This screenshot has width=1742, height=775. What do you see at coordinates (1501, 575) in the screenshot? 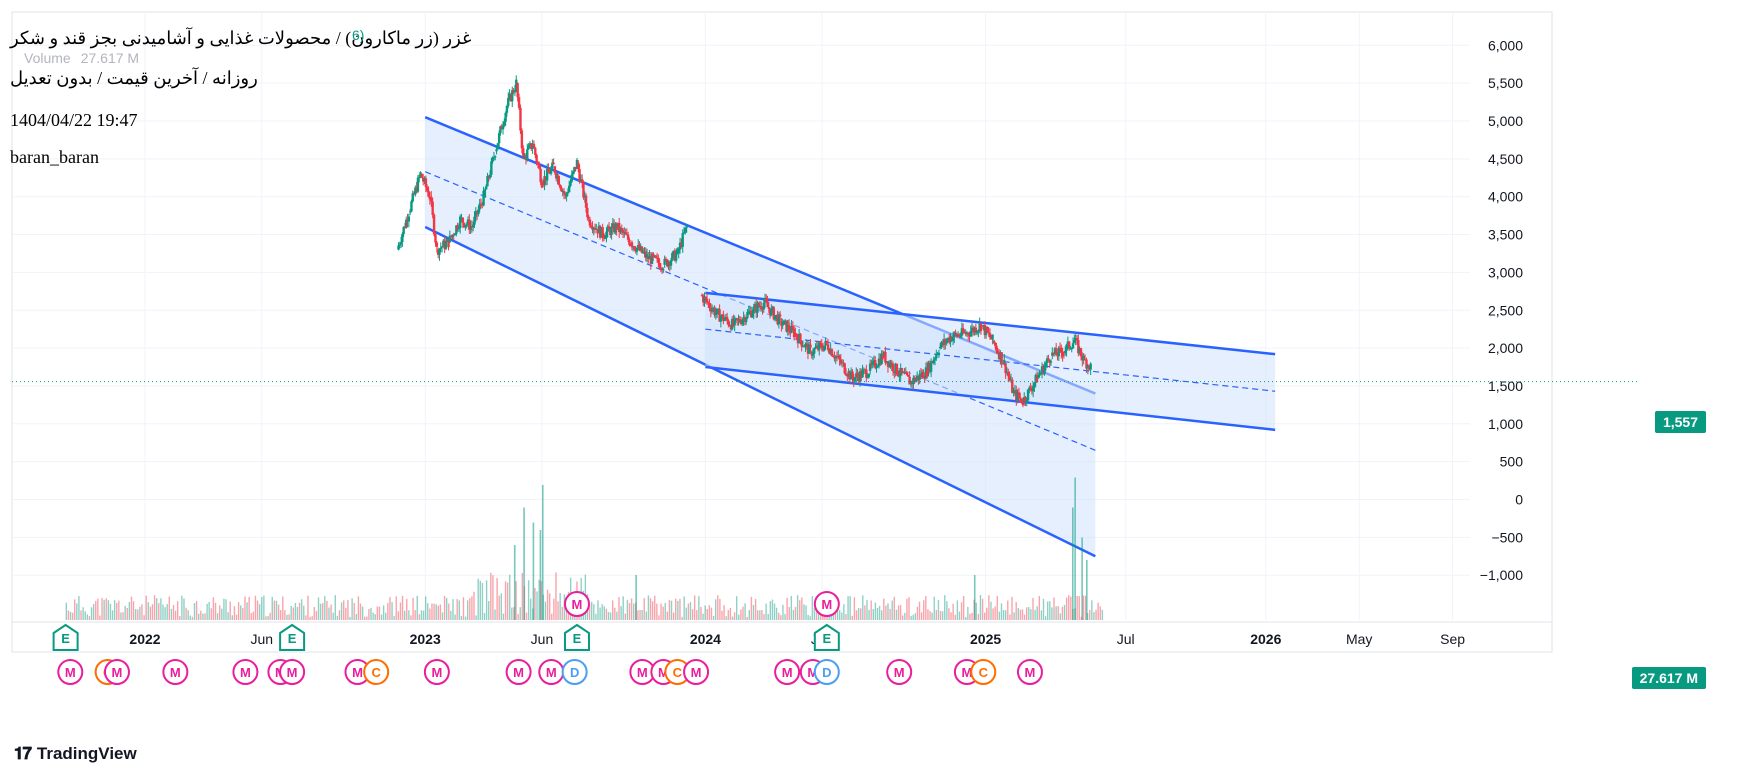
I see `y-tick-label: −1,000` at bounding box center [1501, 575].